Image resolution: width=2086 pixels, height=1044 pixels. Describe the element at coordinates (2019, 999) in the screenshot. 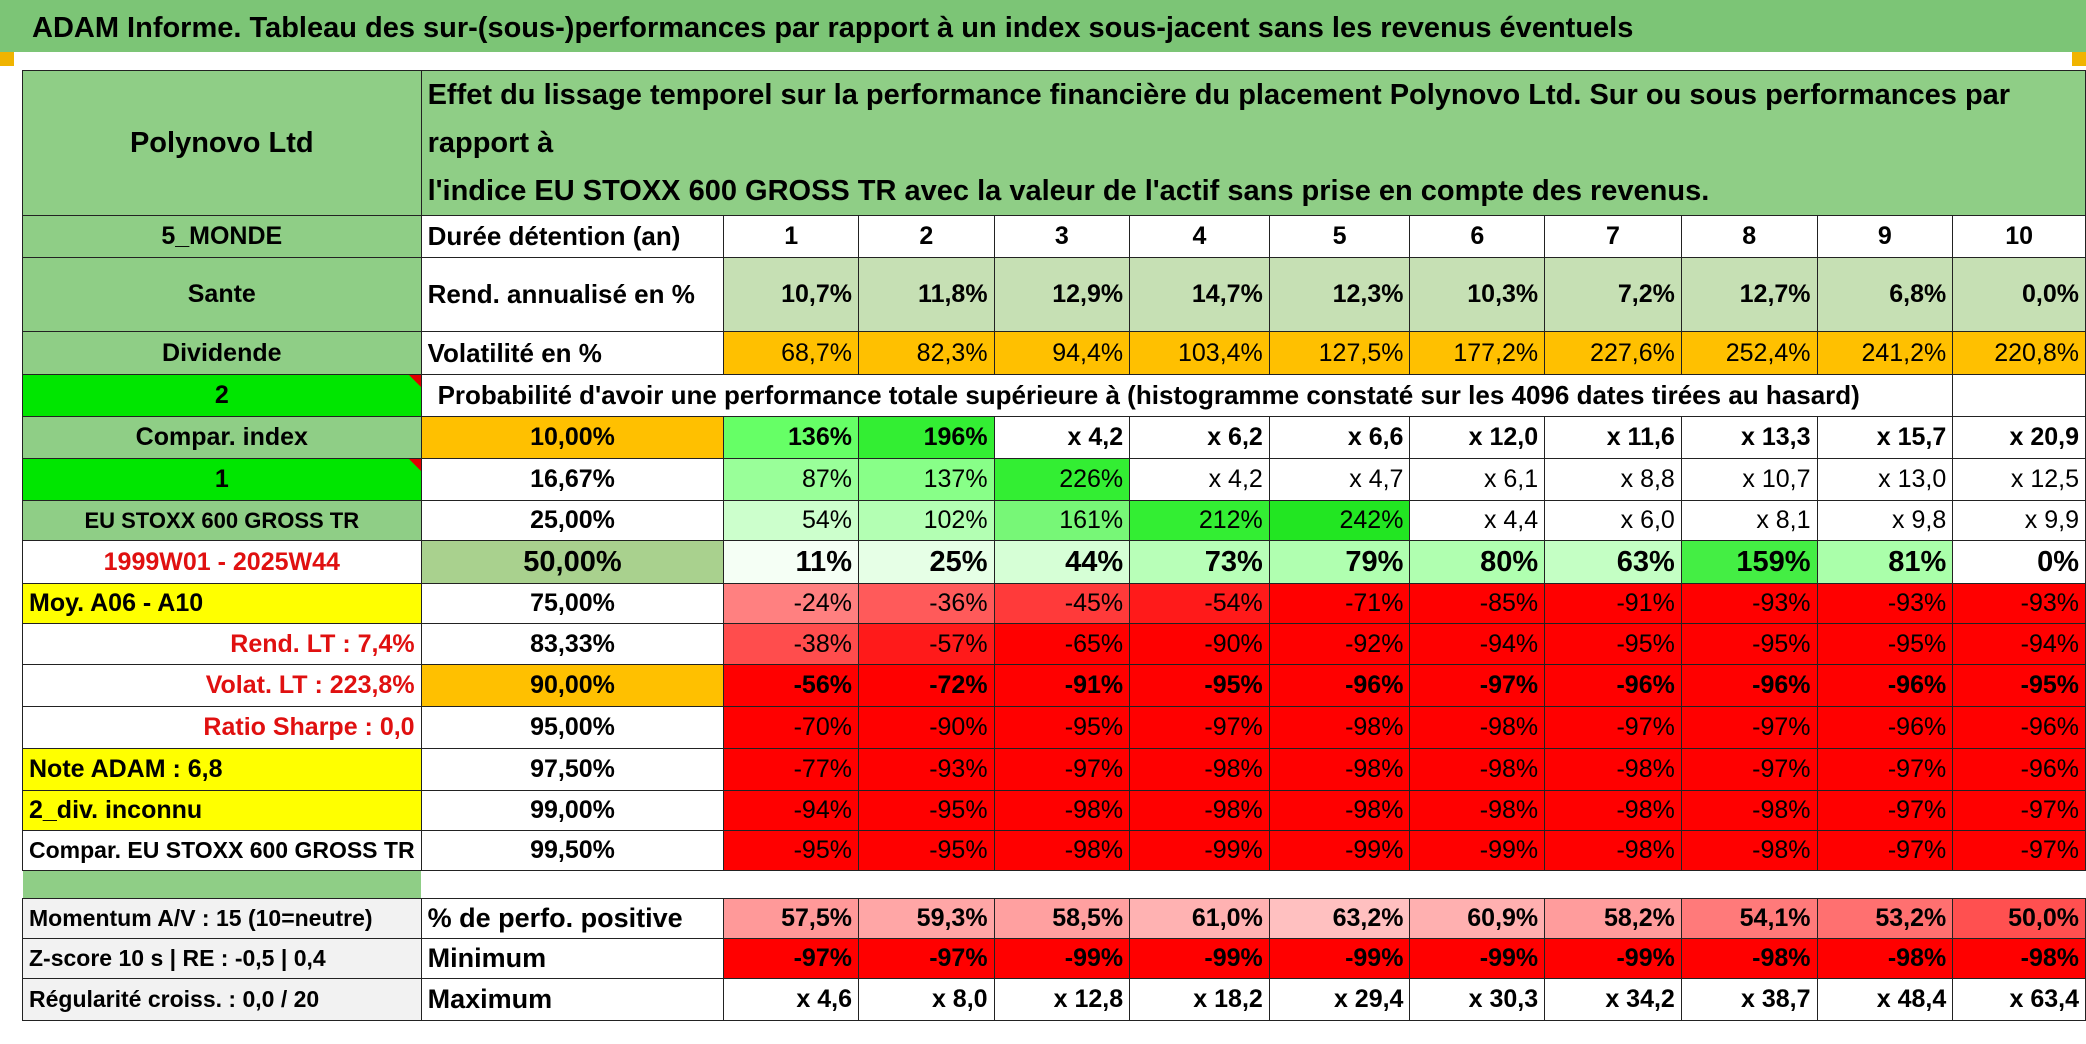

I see `maximum-cell: x 63,4` at that location.